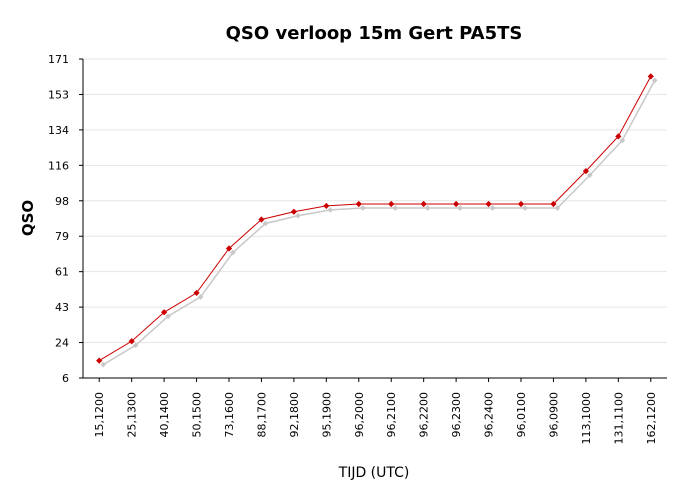 Image resolution: width=694 pixels, height=481 pixels. What do you see at coordinates (374, 33) in the screenshot?
I see `chart-title: QSO verloop 15m Gert PA5TS` at bounding box center [374, 33].